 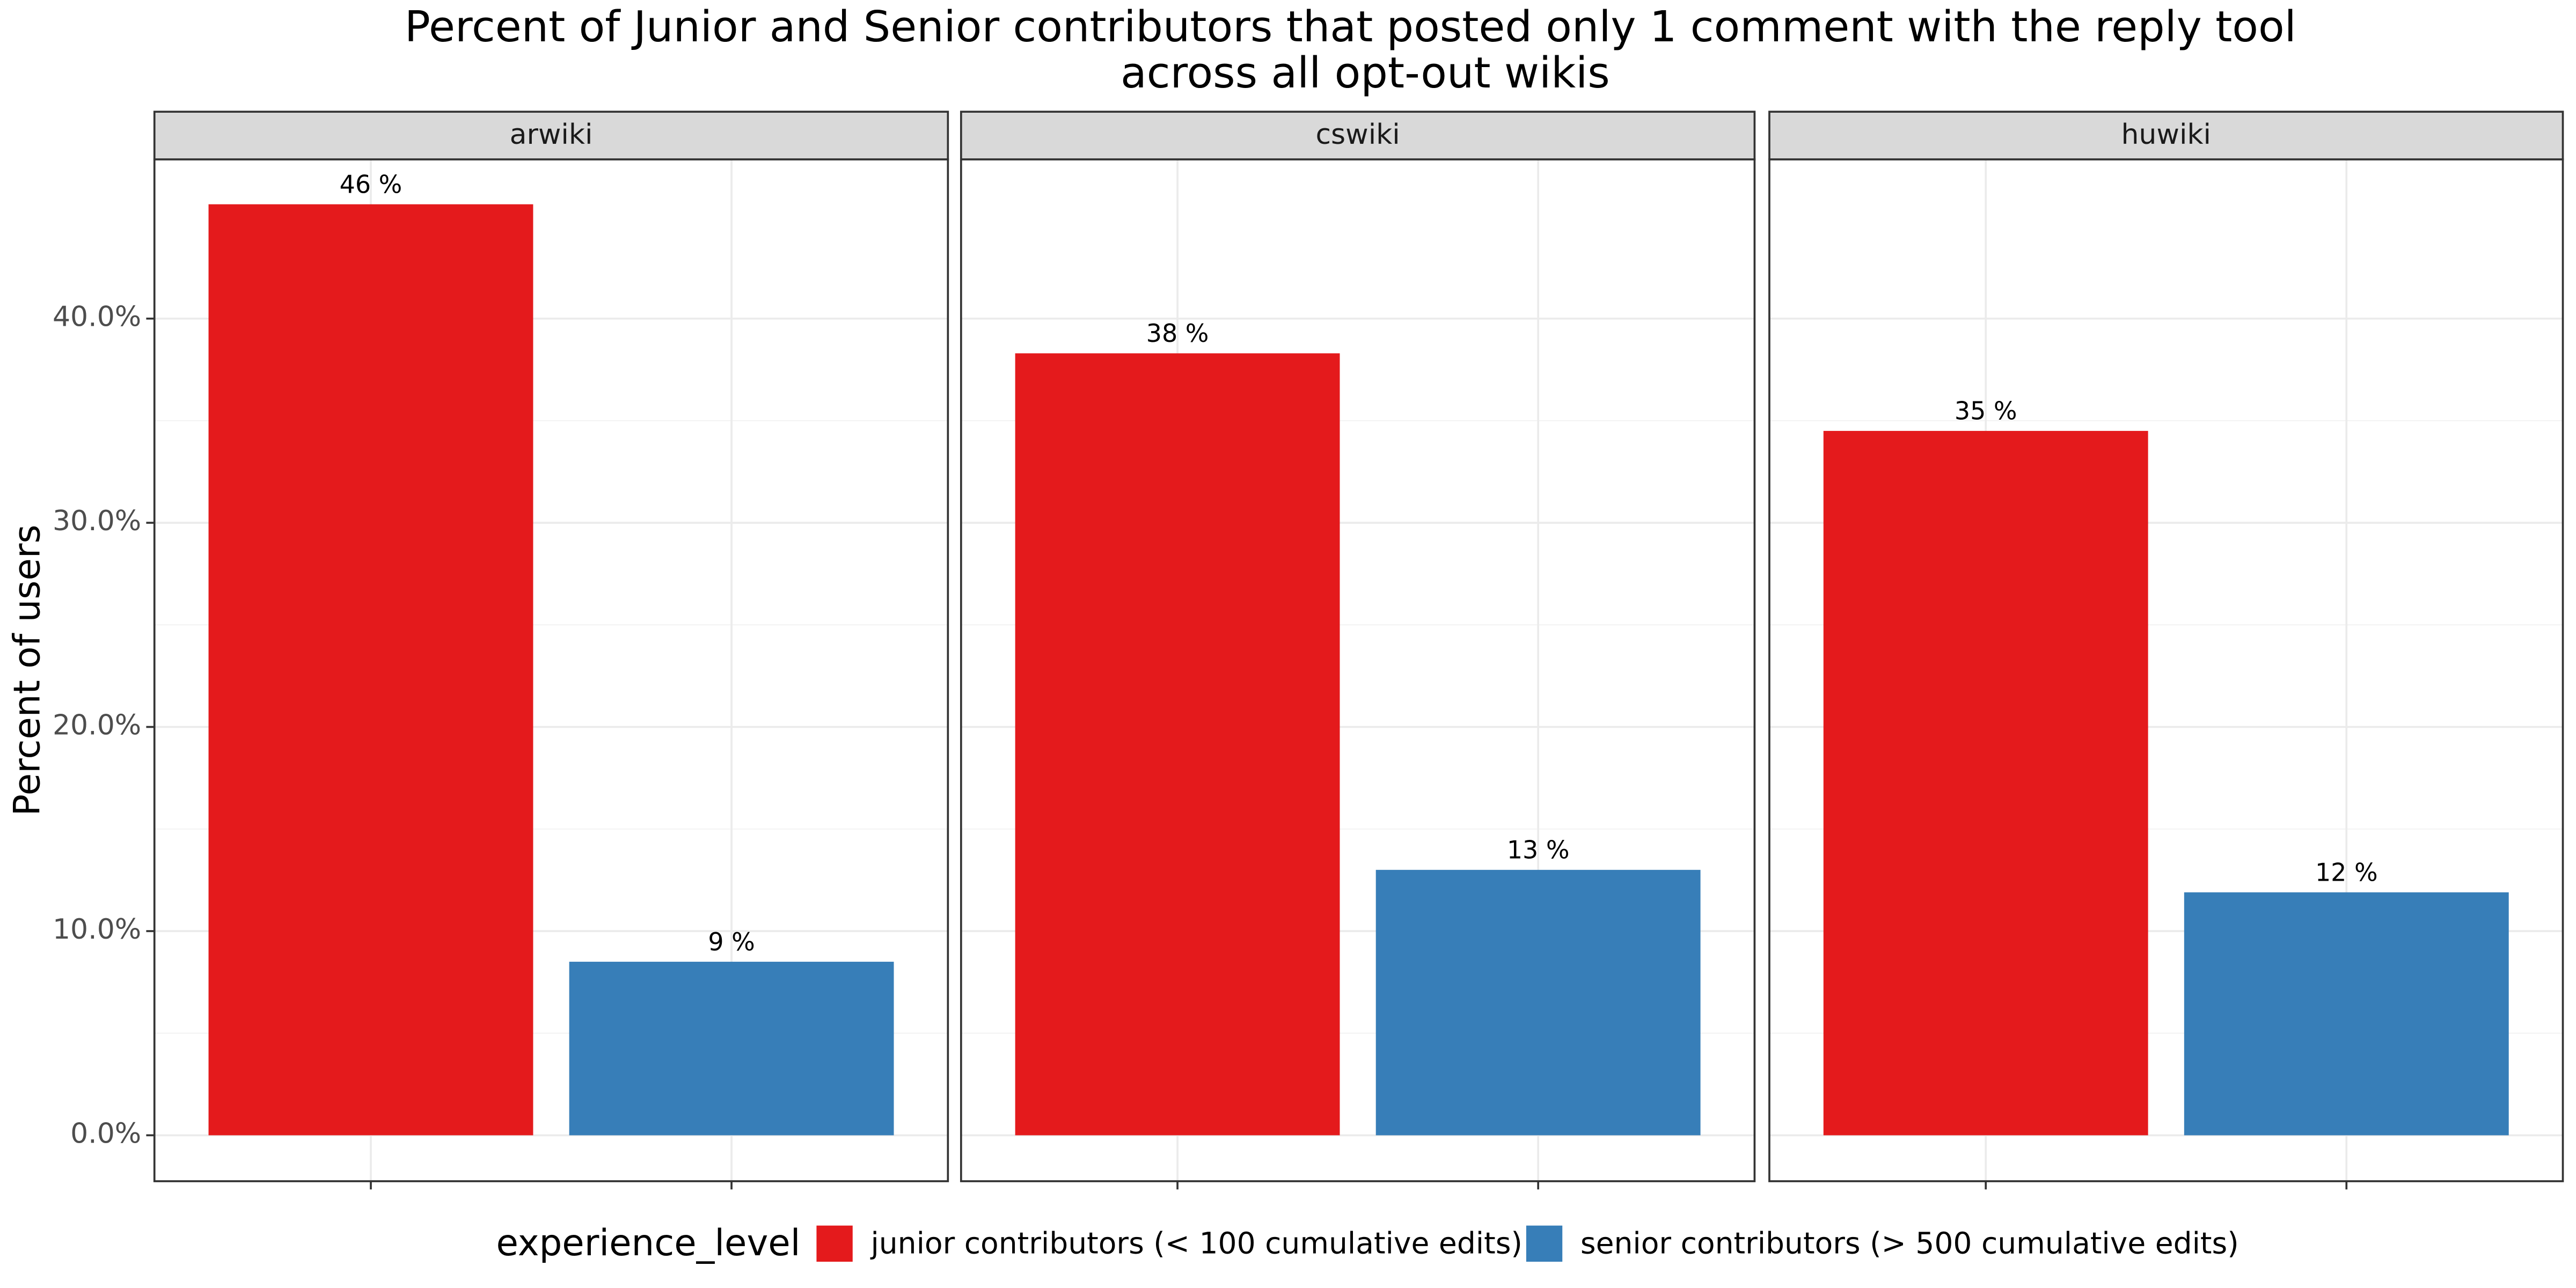 I want to click on value-label: 35 %, so click(x=1986, y=411).